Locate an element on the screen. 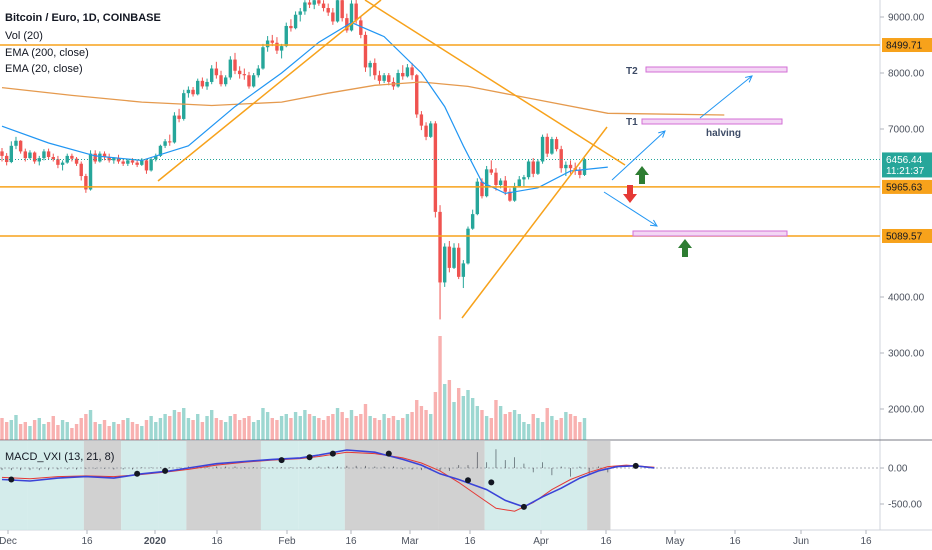 This screenshot has height=550, width=932. study-vol: Vol (20) is located at coordinates (24, 36).